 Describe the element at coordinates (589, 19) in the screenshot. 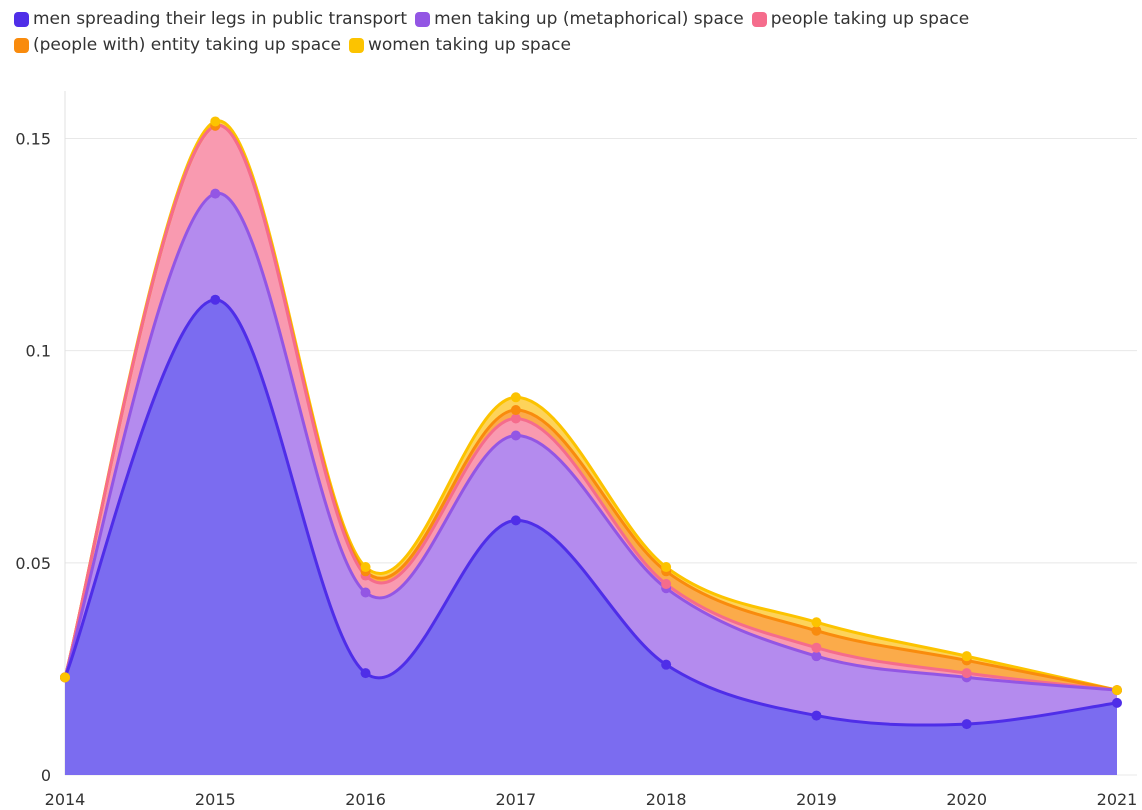

I see `legend-label: men taking up (metaphorical) space` at that location.